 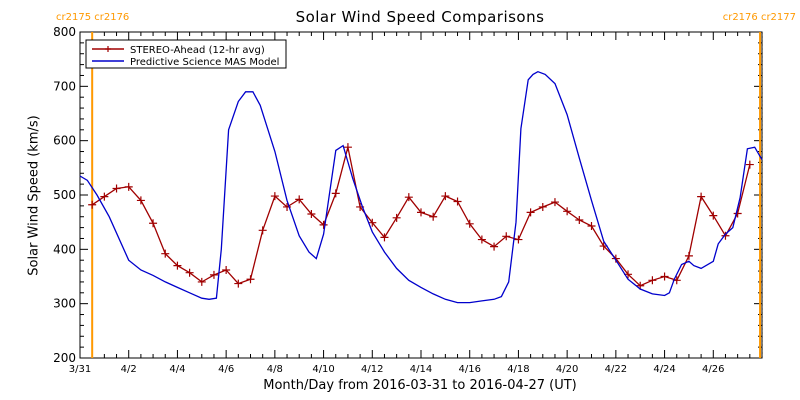 What do you see at coordinates (64, 304) in the screenshot?
I see `y-tick-label: 300` at bounding box center [64, 304].